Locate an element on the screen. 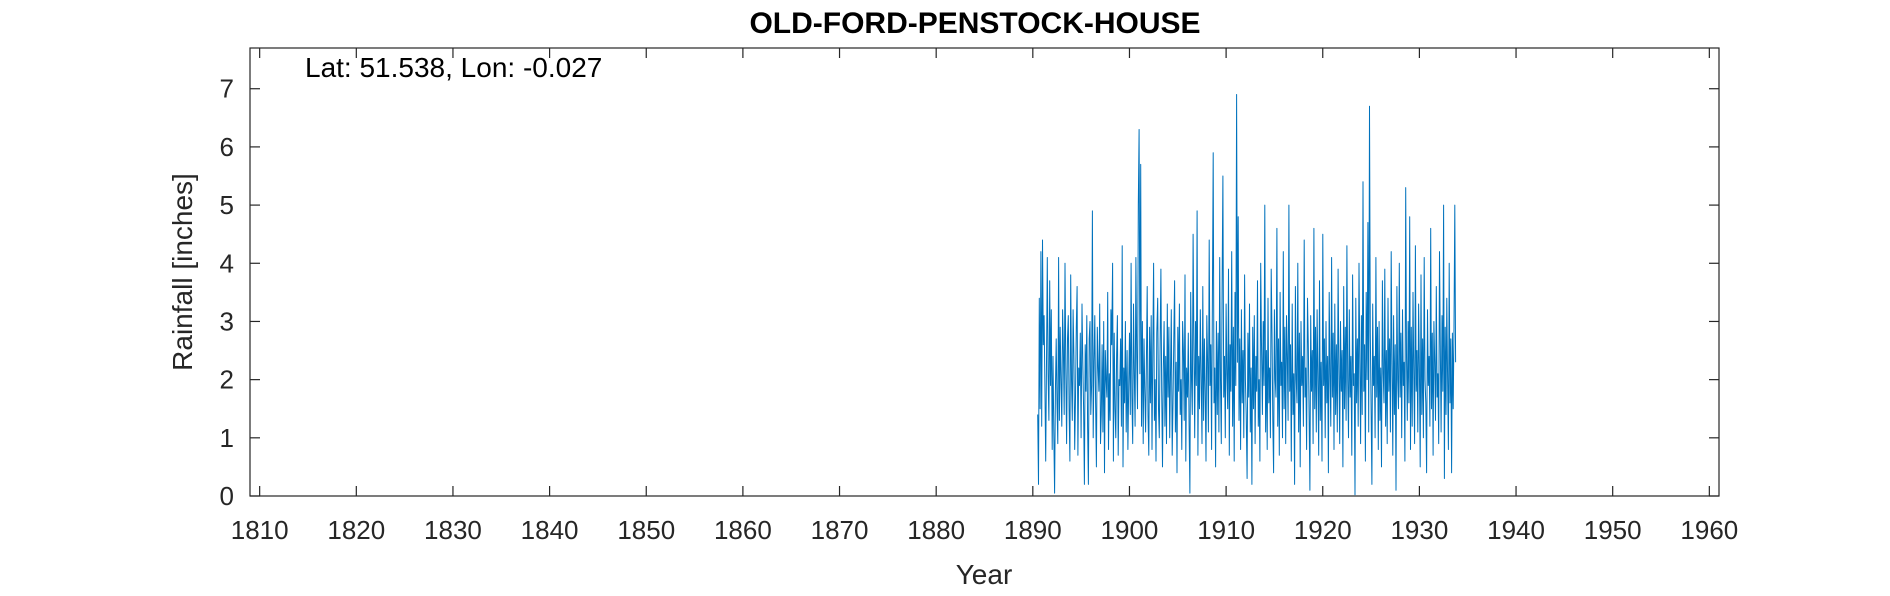  x-tick-label: 1860 is located at coordinates (743, 530).